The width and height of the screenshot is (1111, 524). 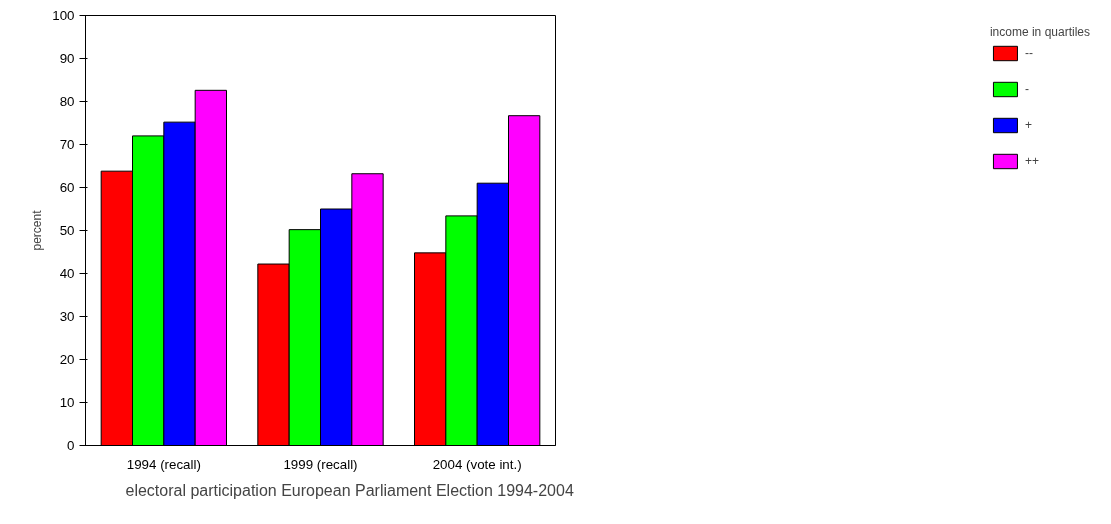 I want to click on y-tick-label: 80, so click(x=67, y=101).